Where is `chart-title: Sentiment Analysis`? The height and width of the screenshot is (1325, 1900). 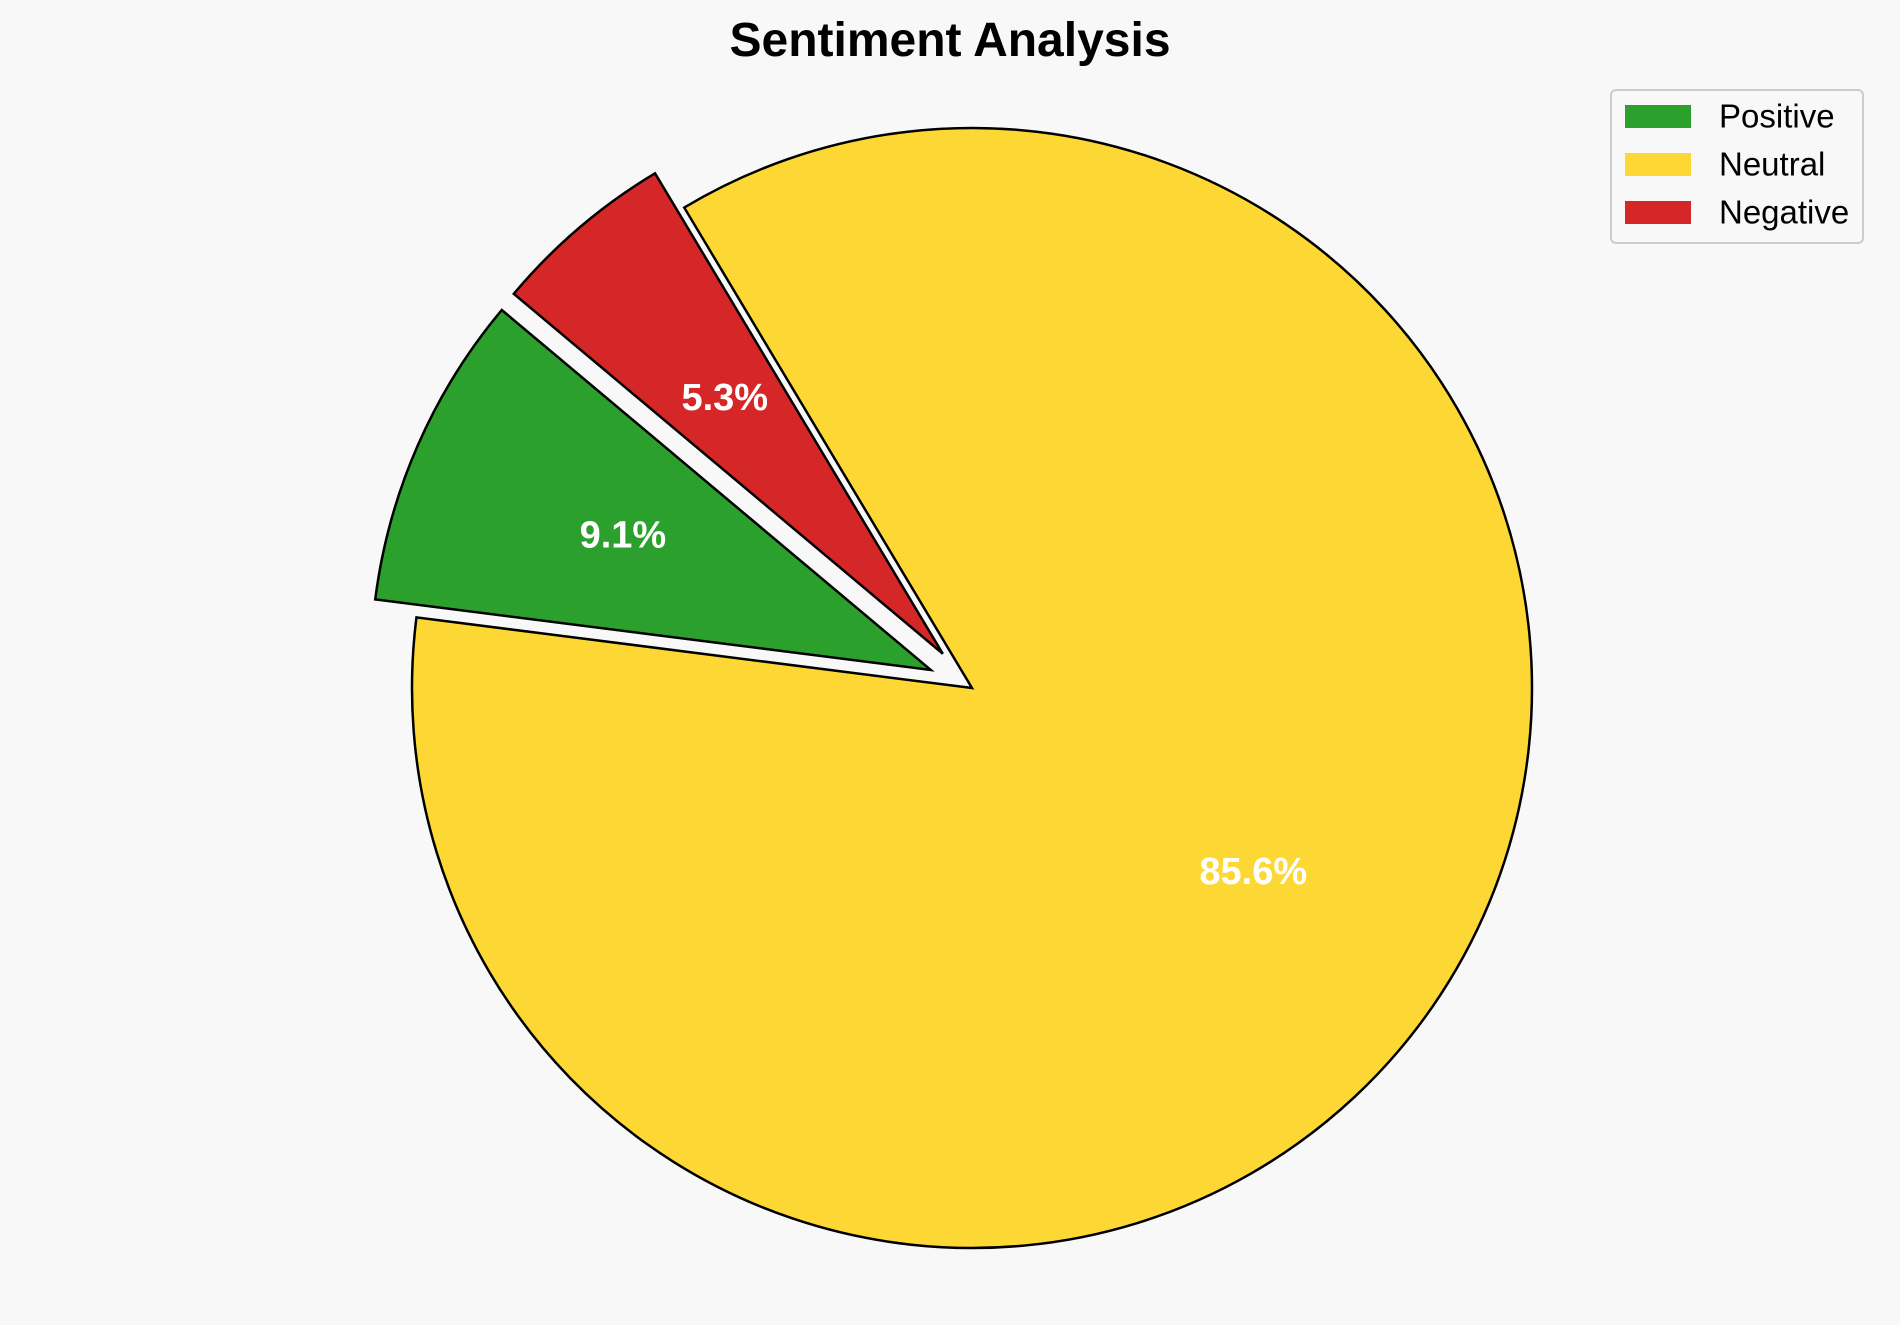 chart-title: Sentiment Analysis is located at coordinates (949, 40).